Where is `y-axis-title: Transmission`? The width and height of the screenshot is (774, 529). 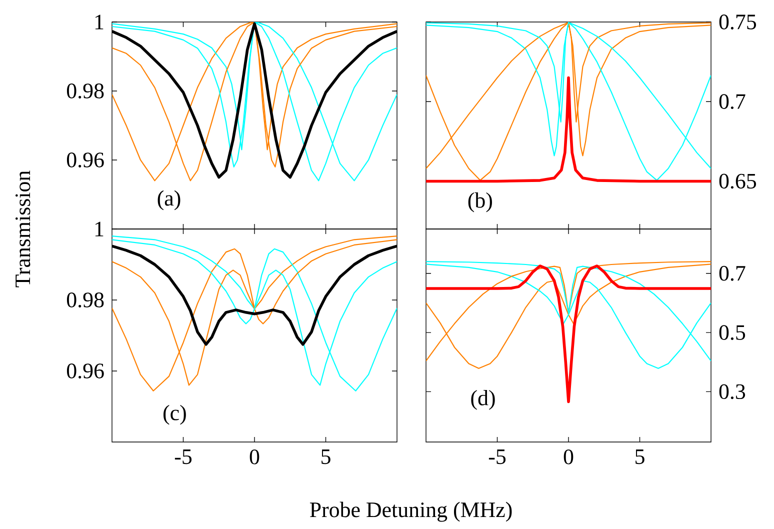 y-axis-title: Transmission is located at coordinates (22, 229).